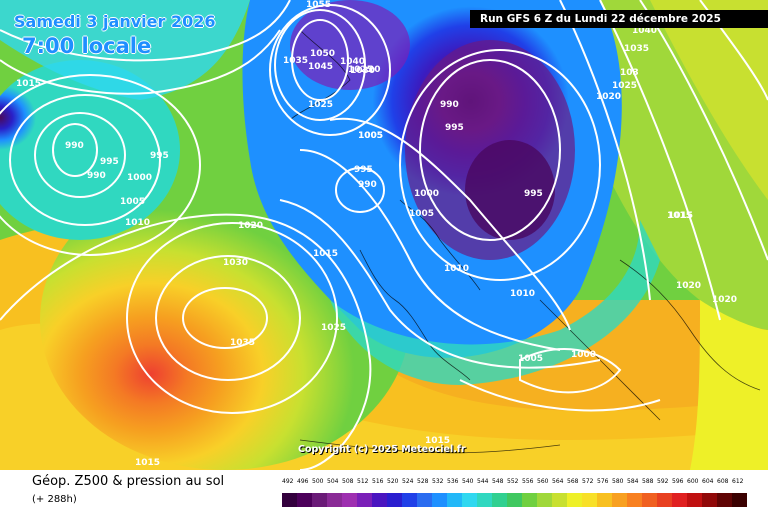 The height and width of the screenshot is (512, 768). Describe the element at coordinates (348, 481) in the screenshot. I see `scale-value: 508` at that location.